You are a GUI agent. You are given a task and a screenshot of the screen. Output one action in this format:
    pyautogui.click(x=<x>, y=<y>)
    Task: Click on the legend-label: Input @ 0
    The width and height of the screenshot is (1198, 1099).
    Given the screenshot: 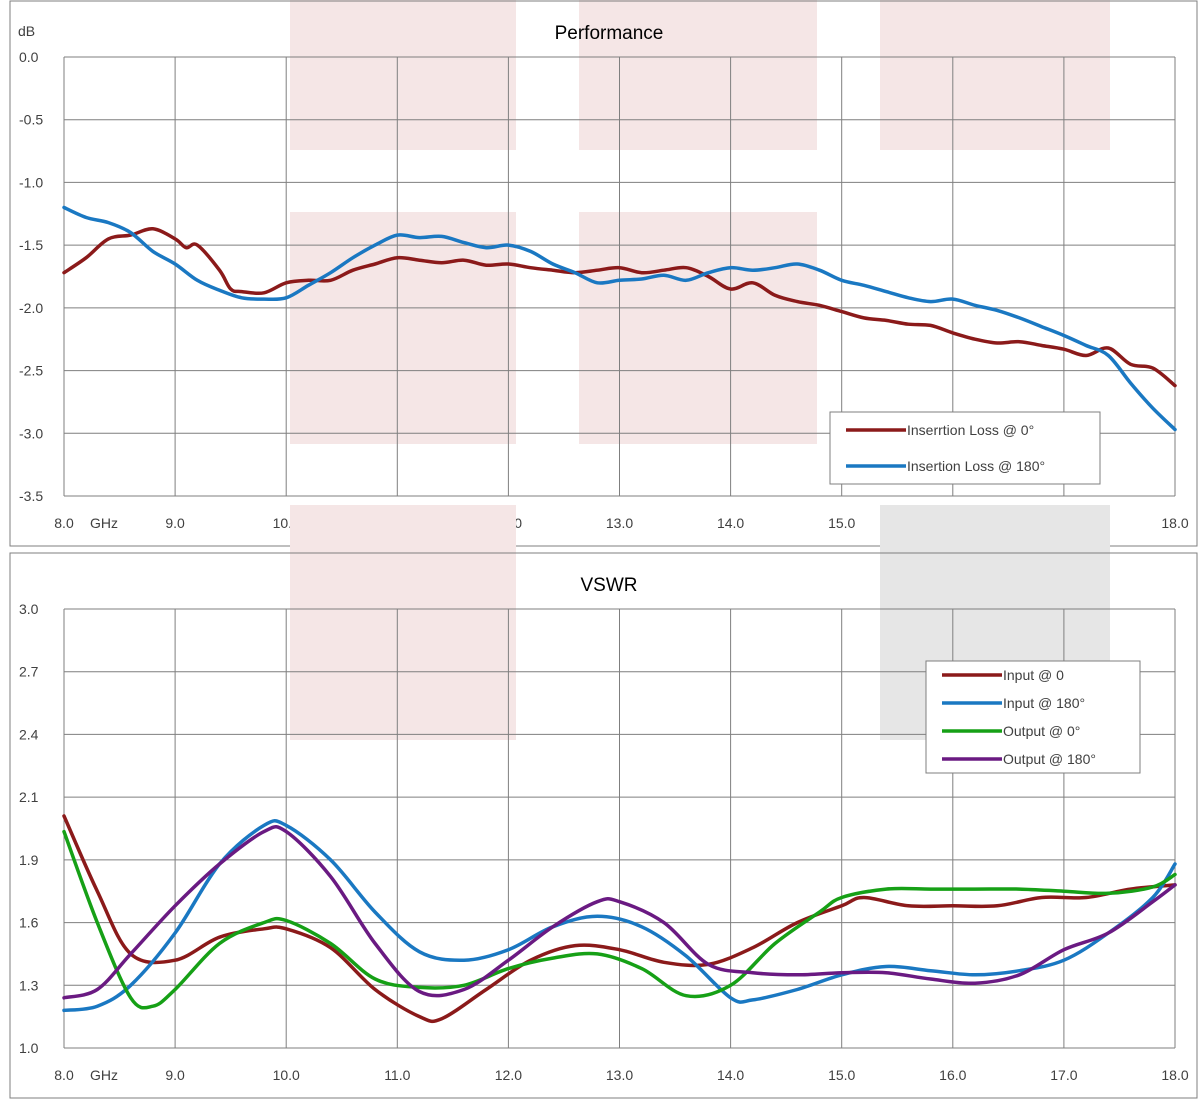 What is the action you would take?
    pyautogui.click(x=1033, y=675)
    